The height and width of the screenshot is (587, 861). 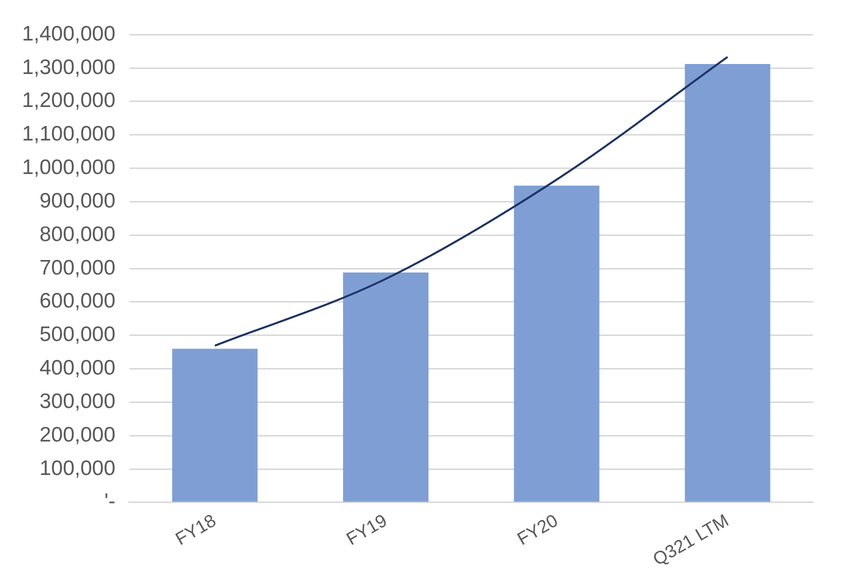 I want to click on y-tick-label: 300,000, so click(x=78, y=401).